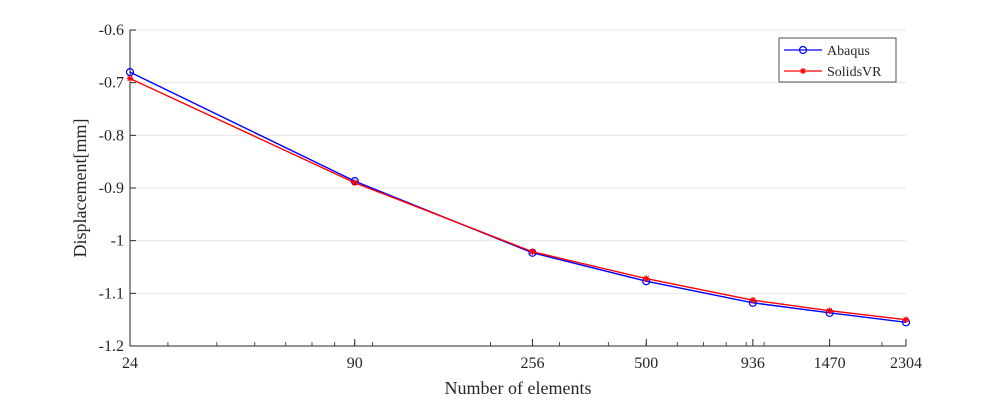 The width and height of the screenshot is (1000, 405). What do you see at coordinates (803, 50) in the screenshot?
I see `legend-abaqus-marker` at bounding box center [803, 50].